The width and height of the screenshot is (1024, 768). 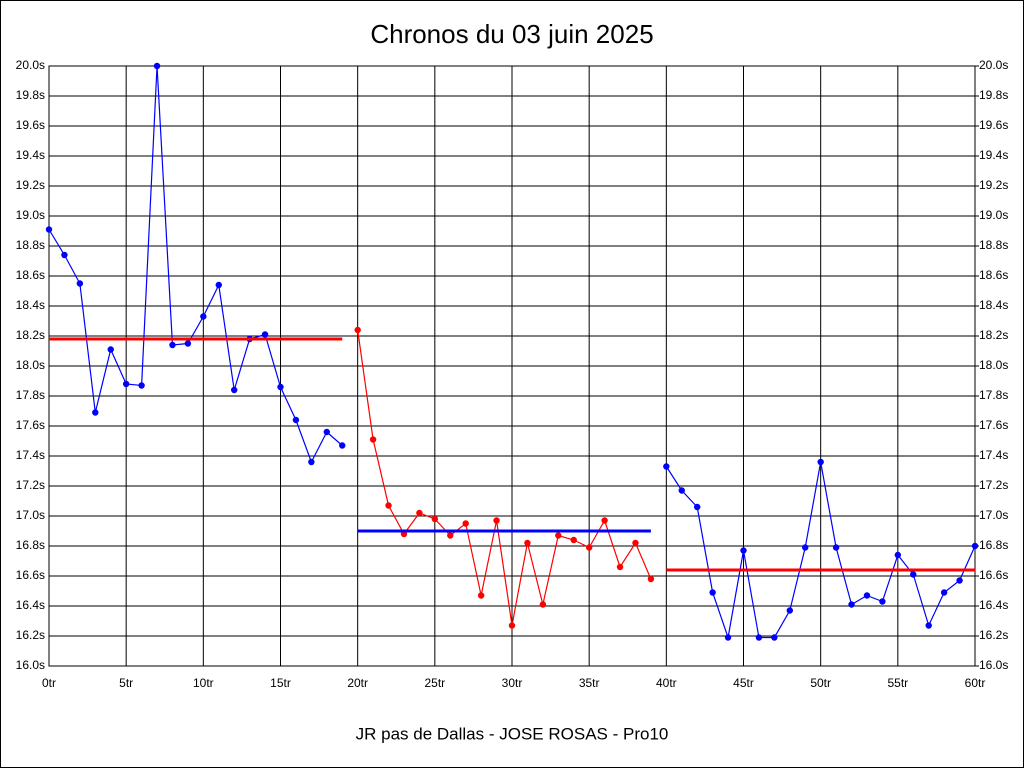 I want to click on y2-tick-label: 18.4s, so click(x=993, y=305).